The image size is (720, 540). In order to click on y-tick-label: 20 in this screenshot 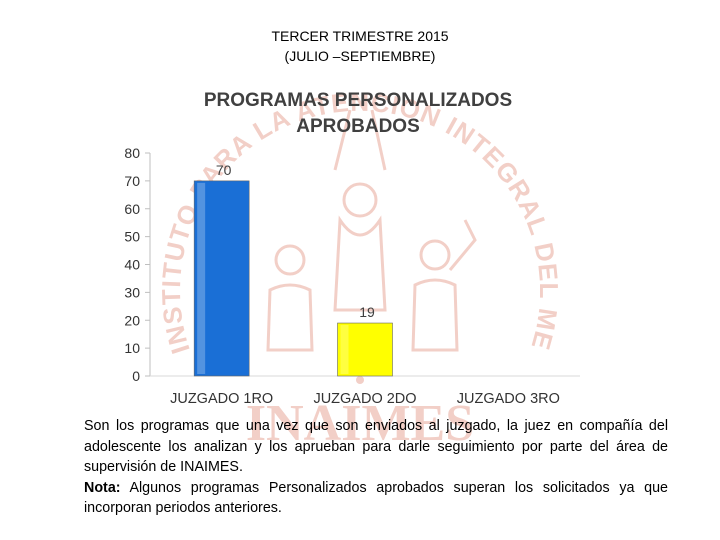, I will do `click(132, 320)`.